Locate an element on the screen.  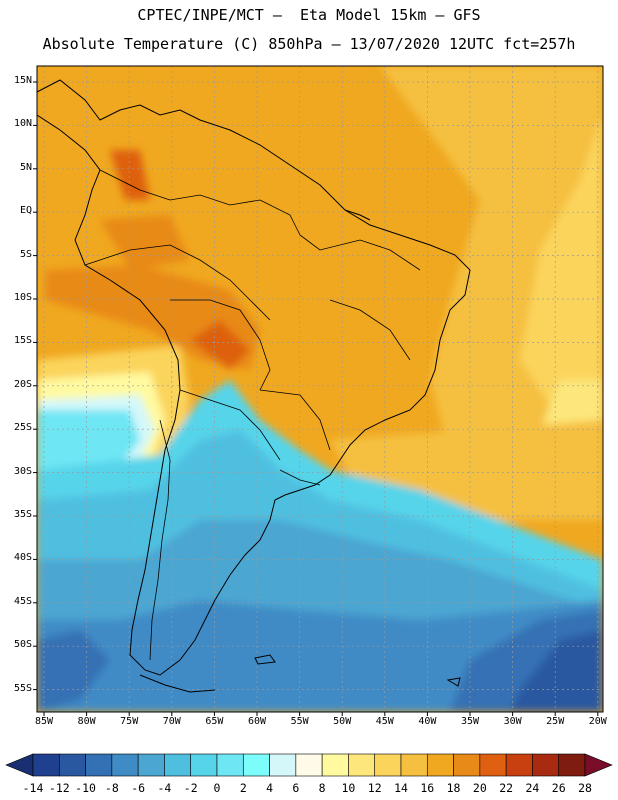
lon-label: 65W is located at coordinates (214, 721).